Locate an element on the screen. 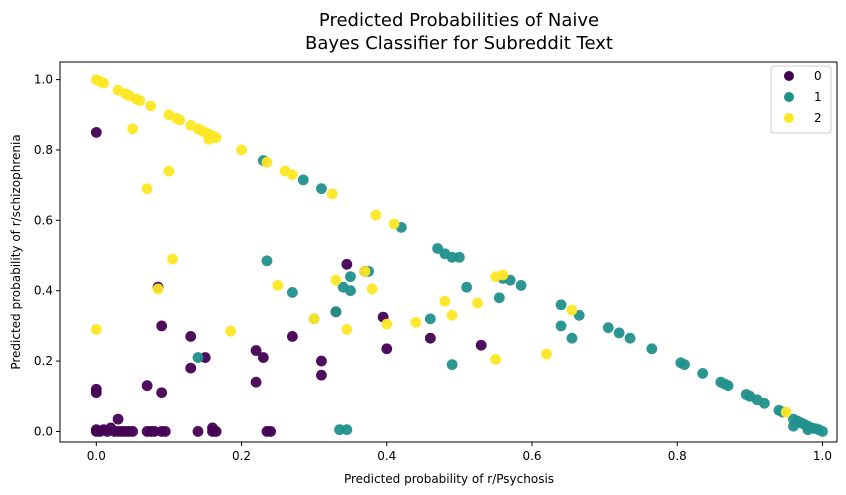  y-tick-label-1: 0.2 is located at coordinates (43, 361).